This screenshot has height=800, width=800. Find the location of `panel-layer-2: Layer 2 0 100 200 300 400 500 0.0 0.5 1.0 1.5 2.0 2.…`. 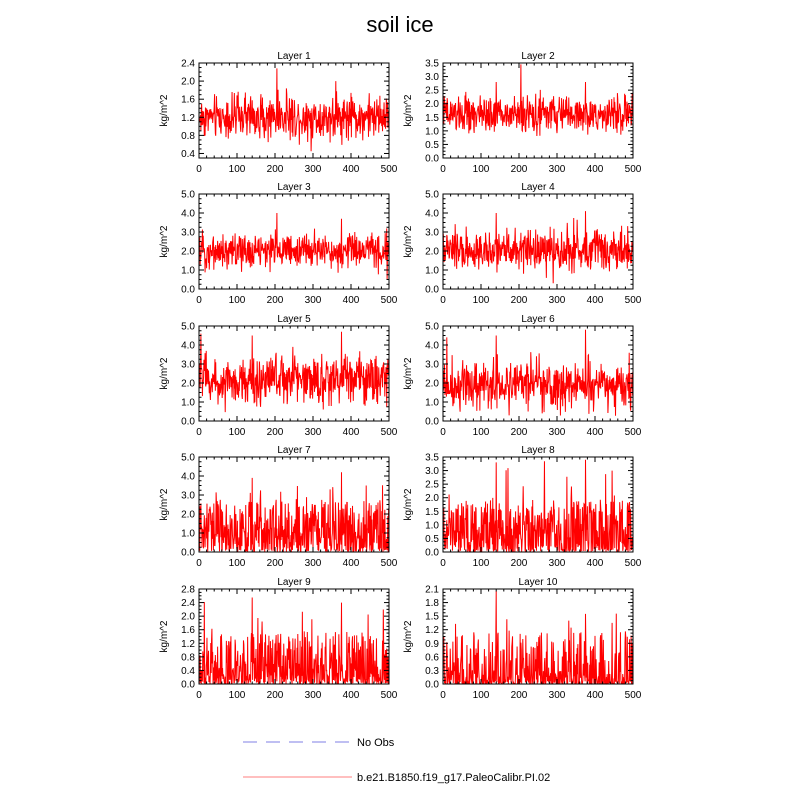

panel-layer-2: Layer 2 0 100 200 300 400 500 0.0 0.5 1.0 1.5 2.0 2.… is located at coordinates (522, 113).